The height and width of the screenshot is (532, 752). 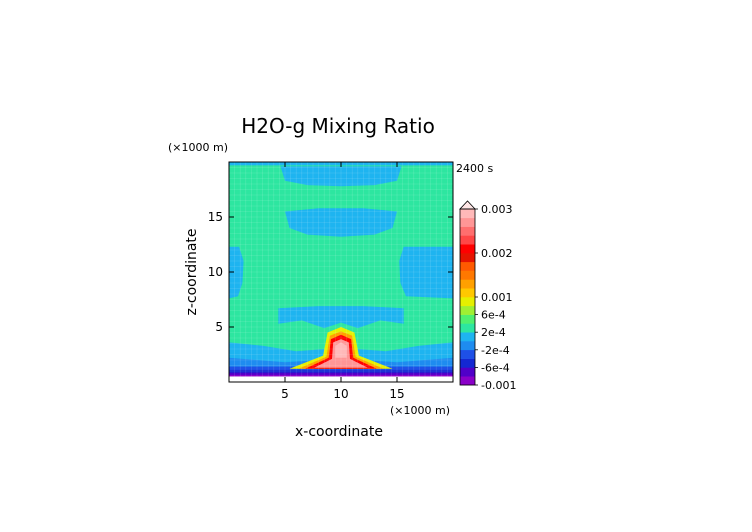 What do you see at coordinates (192, 271) in the screenshot?
I see `y-axis-label: z-coordinate` at bounding box center [192, 271].